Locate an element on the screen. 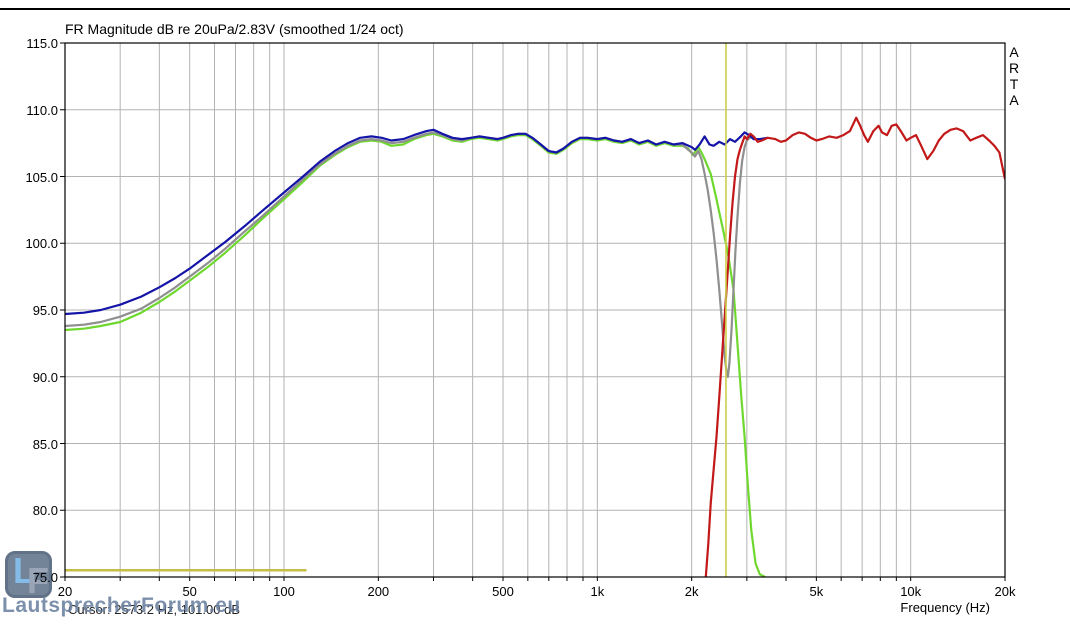 Image resolution: width=1070 pixels, height=627 pixels. x-tick-label: 20k is located at coordinates (1005, 591).